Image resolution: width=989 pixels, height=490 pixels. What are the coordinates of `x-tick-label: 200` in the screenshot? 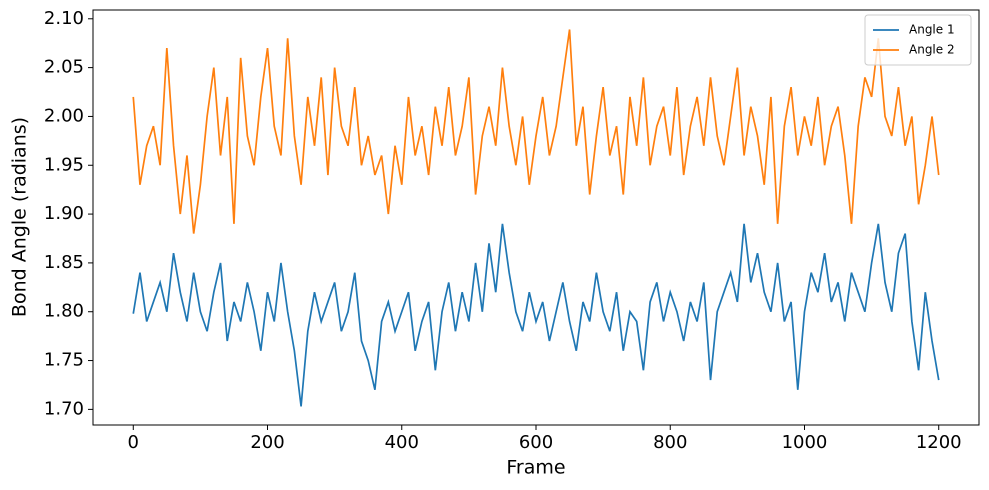 It's located at (267, 442).